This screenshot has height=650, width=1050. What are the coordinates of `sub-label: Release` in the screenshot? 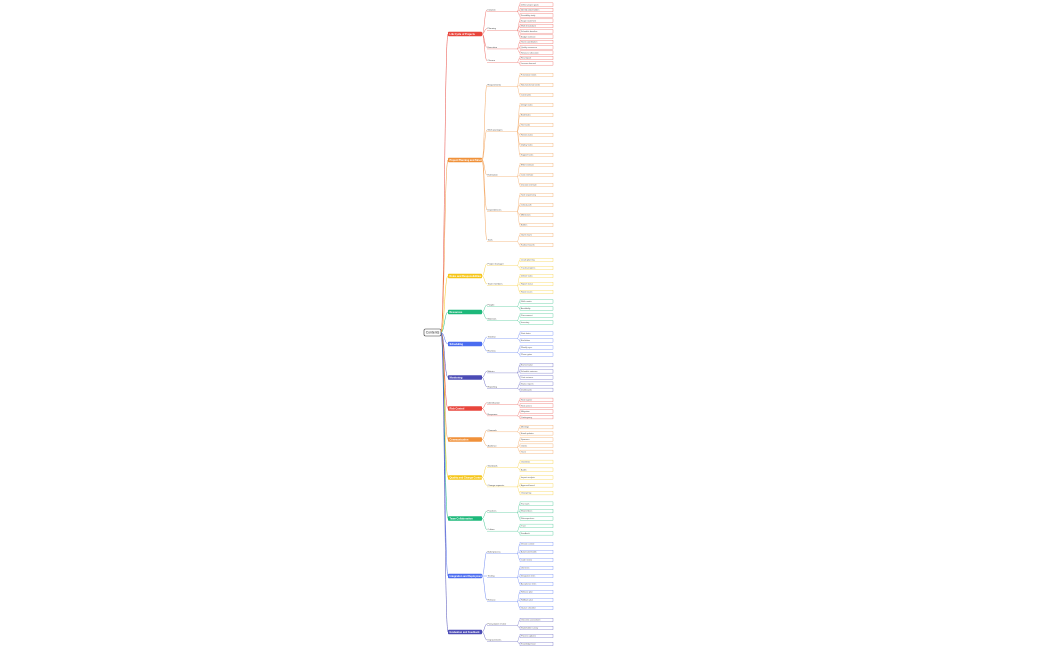 It's located at (492, 601).